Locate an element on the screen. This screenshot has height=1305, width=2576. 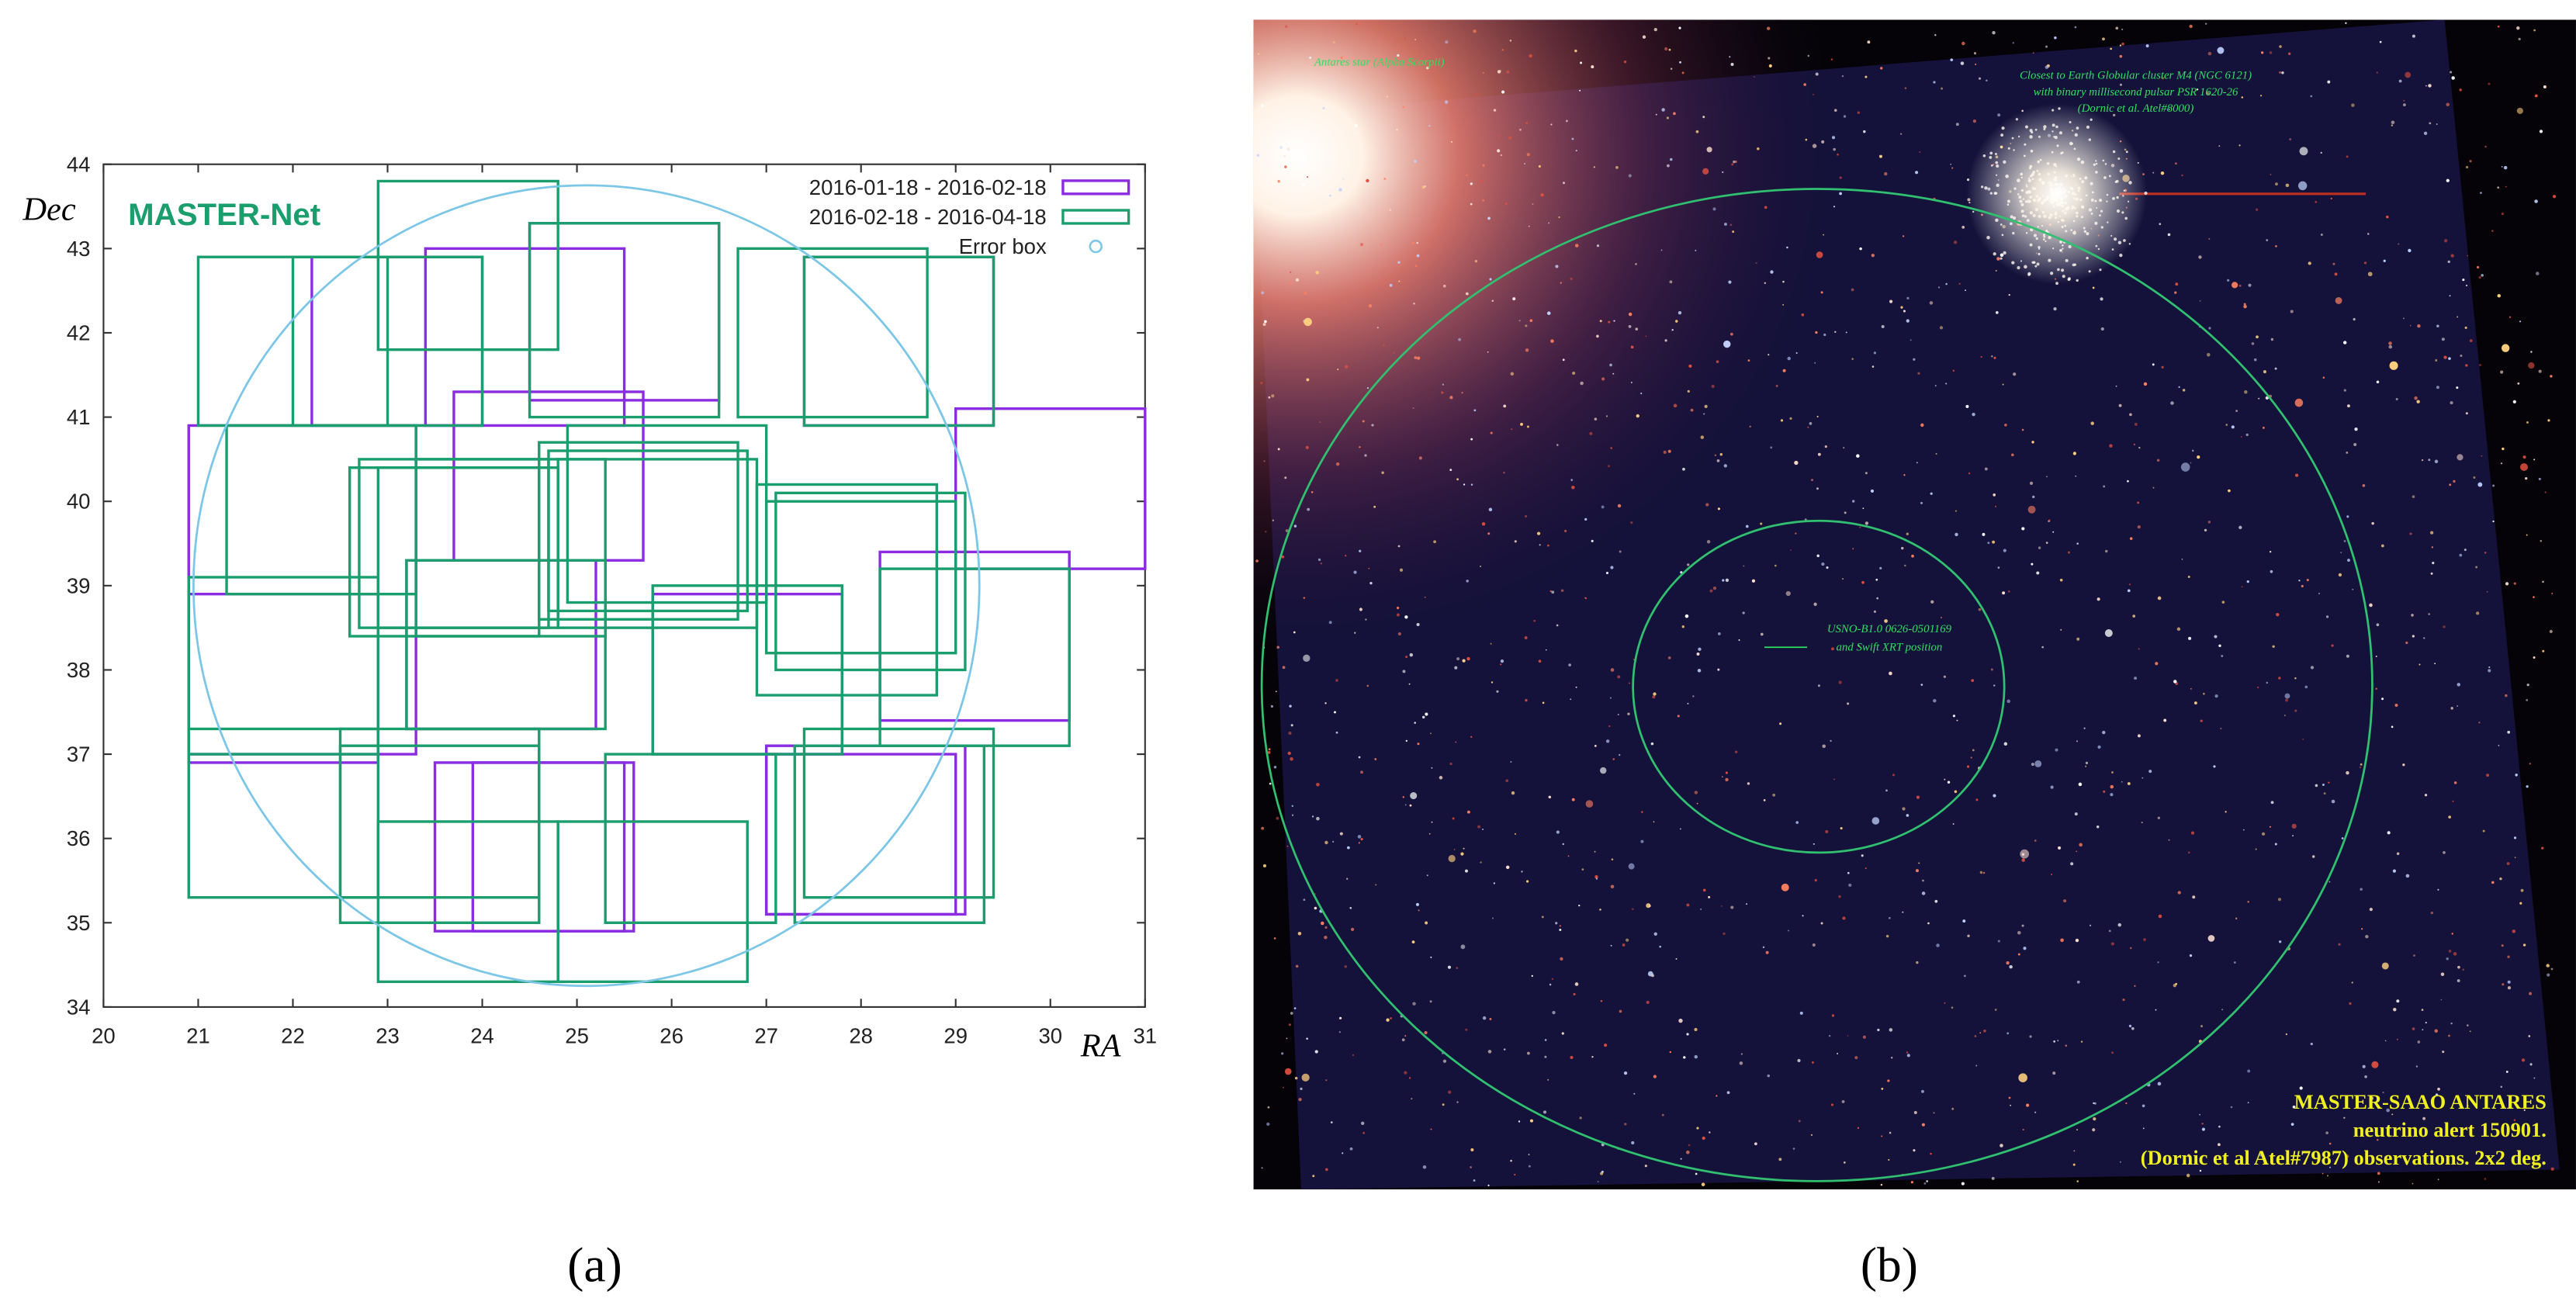
antares-glow is located at coordinates (1546, 334).